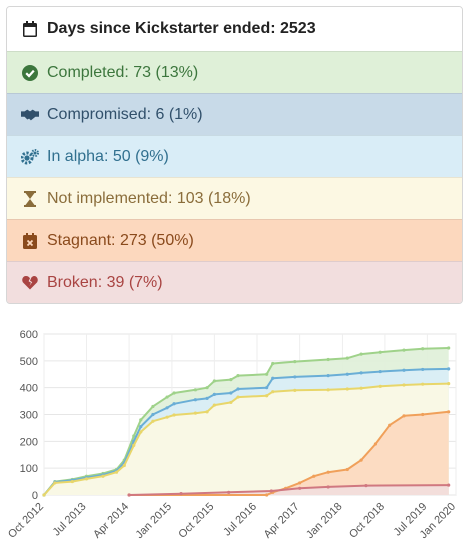 This screenshot has height=557, width=467. I want to click on status-broken: Broken: 39 (7%), so click(234, 282).